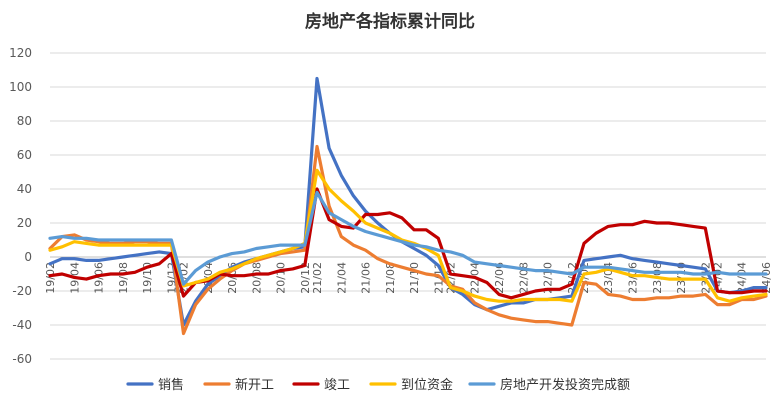  Describe the element at coordinates (99, 278) in the screenshot. I see `x-tick-label: 19/06` at that location.